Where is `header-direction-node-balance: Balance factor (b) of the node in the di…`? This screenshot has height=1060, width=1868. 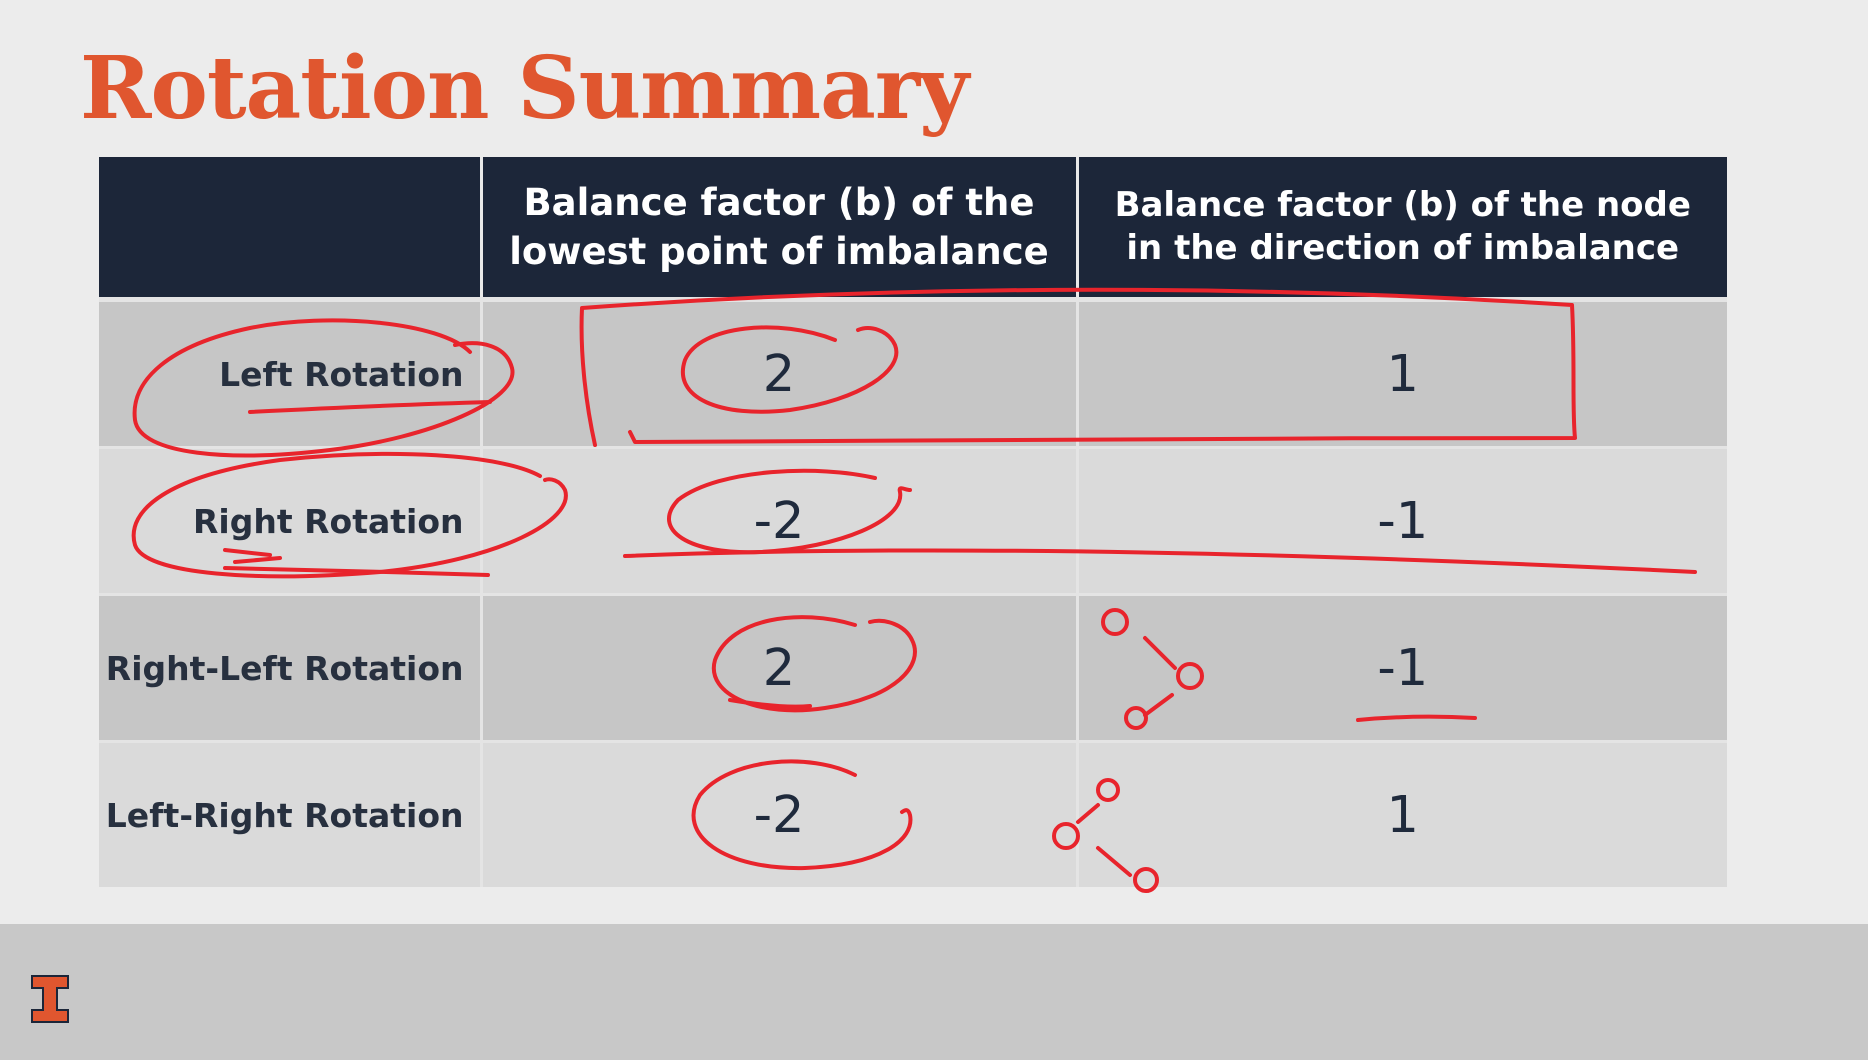 header-direction-node-balance: Balance factor (b) of the node in the di… is located at coordinates (1402, 228).